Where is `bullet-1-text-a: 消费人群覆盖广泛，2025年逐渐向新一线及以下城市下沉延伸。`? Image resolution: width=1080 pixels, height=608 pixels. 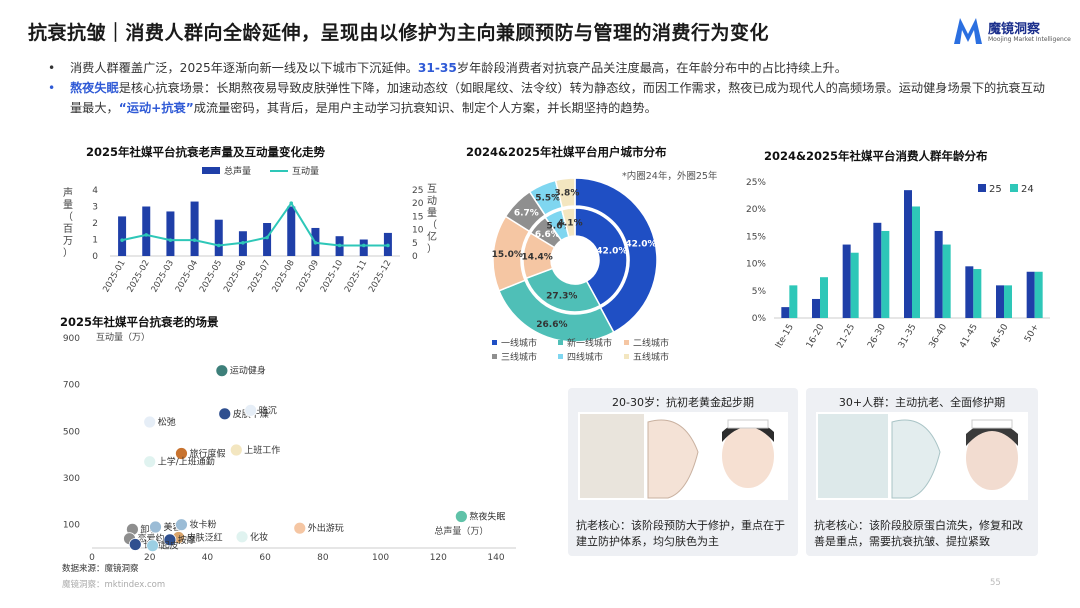
bullet-1-text-a: 消费人群覆盖广泛，2025年逐渐向新一线及以下城市下沉延伸。 is located at coordinates (244, 68).